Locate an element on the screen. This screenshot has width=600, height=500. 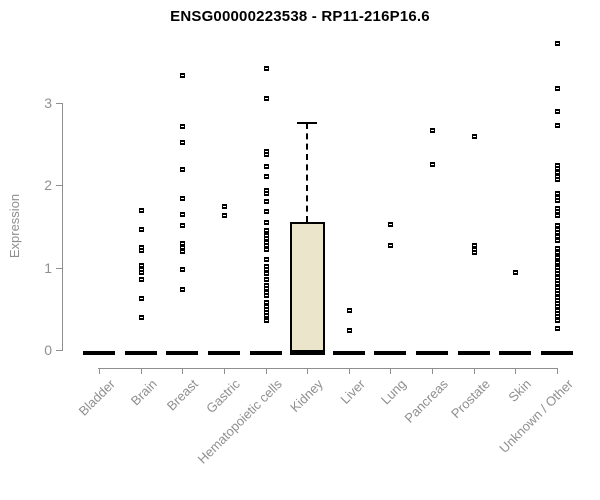
y-axis-title: Expression is located at coordinates (14, 226).